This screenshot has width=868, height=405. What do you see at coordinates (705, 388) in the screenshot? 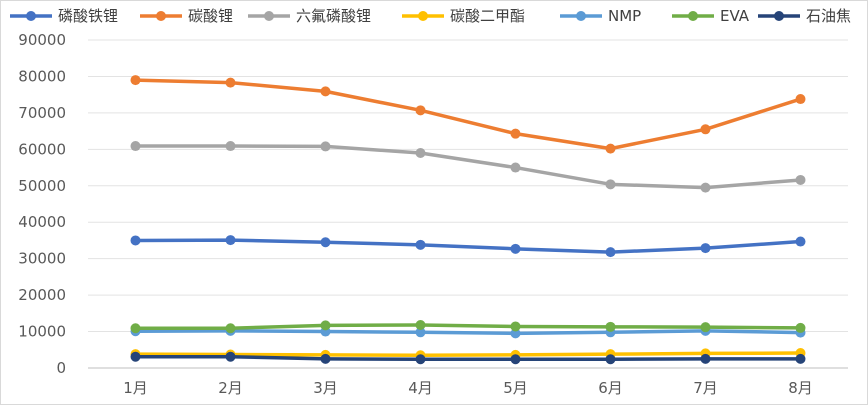
I see `x-tick-label: 7月` at bounding box center [705, 388].